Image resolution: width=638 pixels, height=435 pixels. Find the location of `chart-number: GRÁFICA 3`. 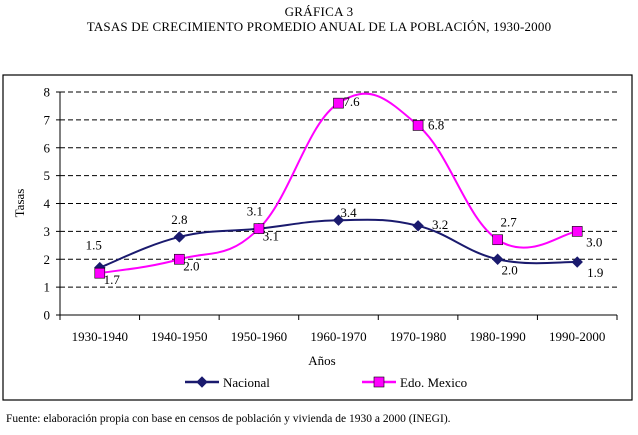

chart-number: GRÁFICA 3 is located at coordinates (319, 11).